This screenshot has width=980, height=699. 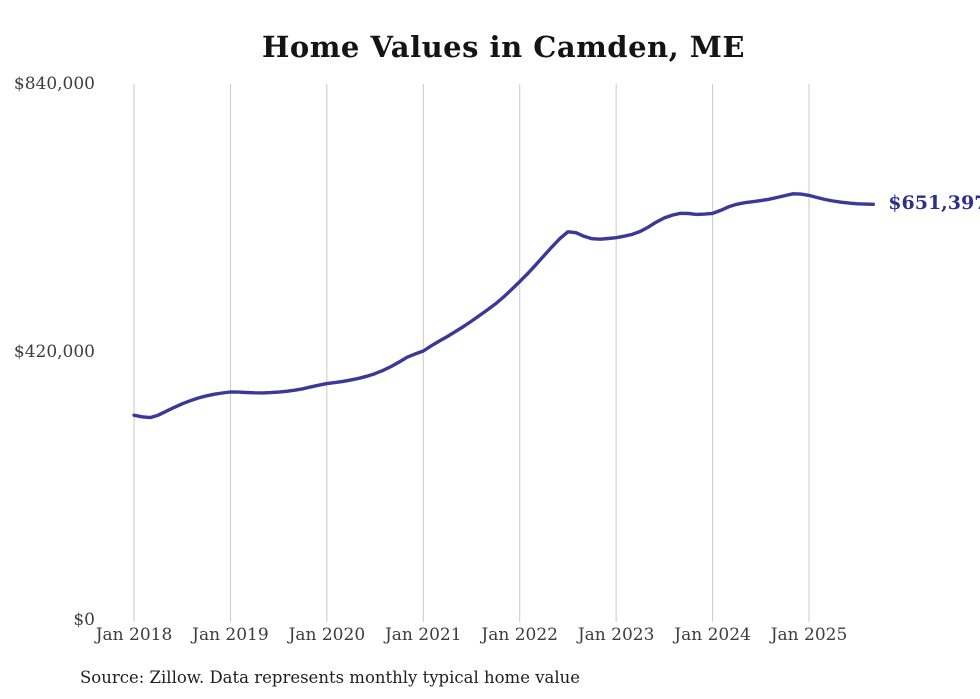 What do you see at coordinates (423, 635) in the screenshot?
I see `x-tick-label: Jan 2021` at bounding box center [423, 635].